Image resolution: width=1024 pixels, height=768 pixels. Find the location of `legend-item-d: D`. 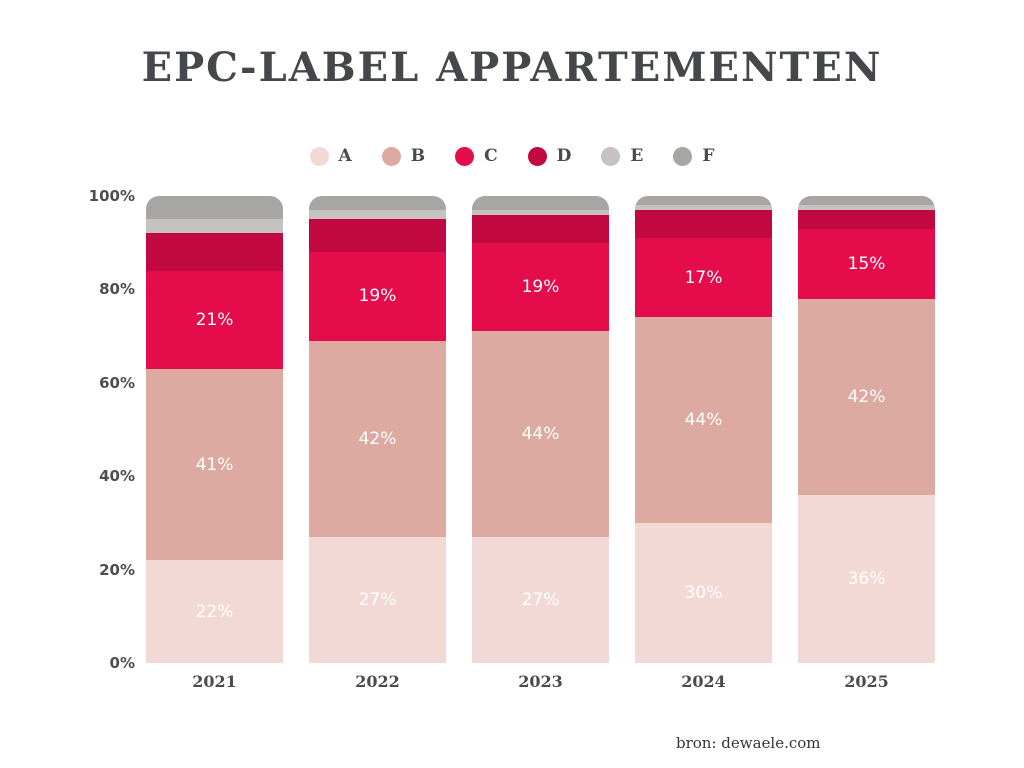

legend-item-d: D is located at coordinates (549, 156).